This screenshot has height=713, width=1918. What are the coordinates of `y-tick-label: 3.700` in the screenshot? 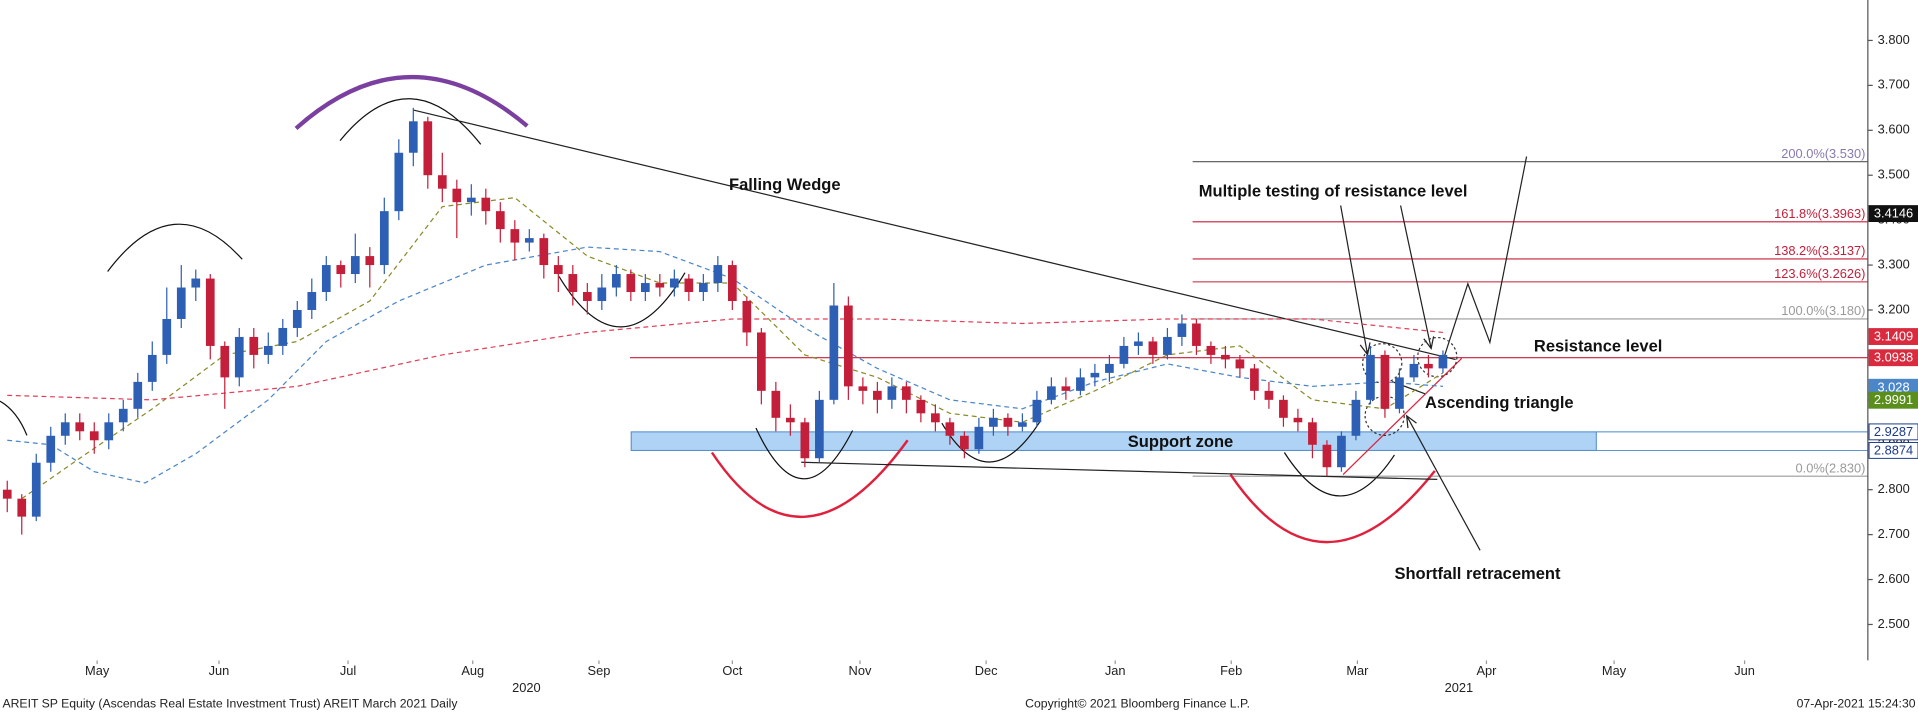 It's located at (1894, 84).